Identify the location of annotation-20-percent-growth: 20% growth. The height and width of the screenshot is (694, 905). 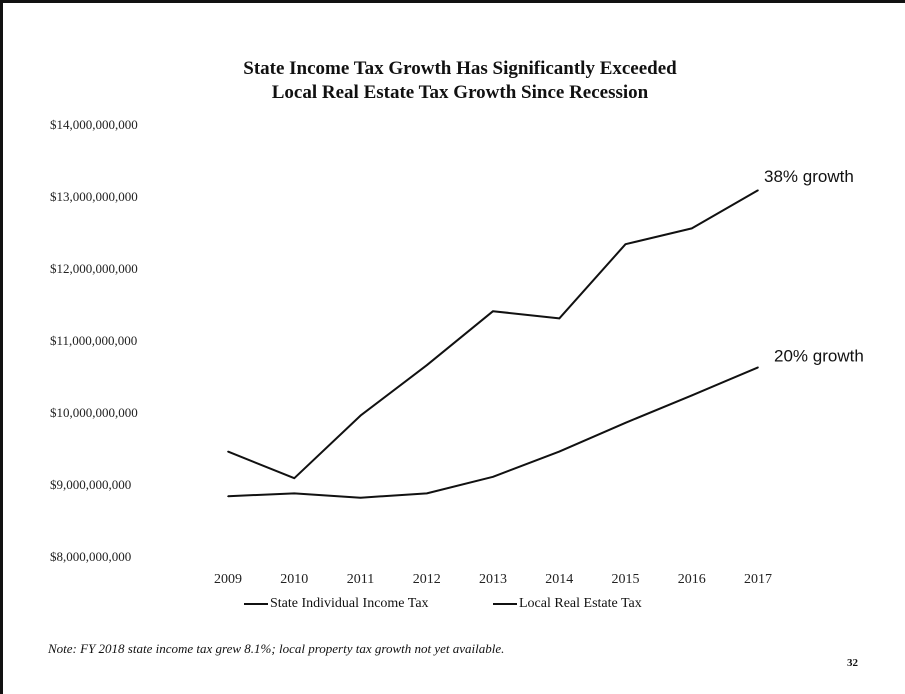
(819, 355).